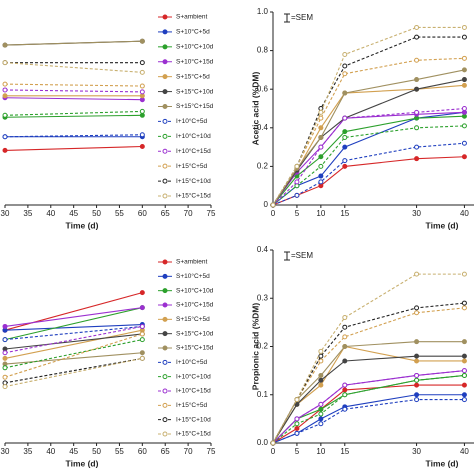 The height and width of the screenshot is (474, 474). Describe the element at coordinates (344, 213) in the screenshot. I see `x-tick-label: 15` at that location.